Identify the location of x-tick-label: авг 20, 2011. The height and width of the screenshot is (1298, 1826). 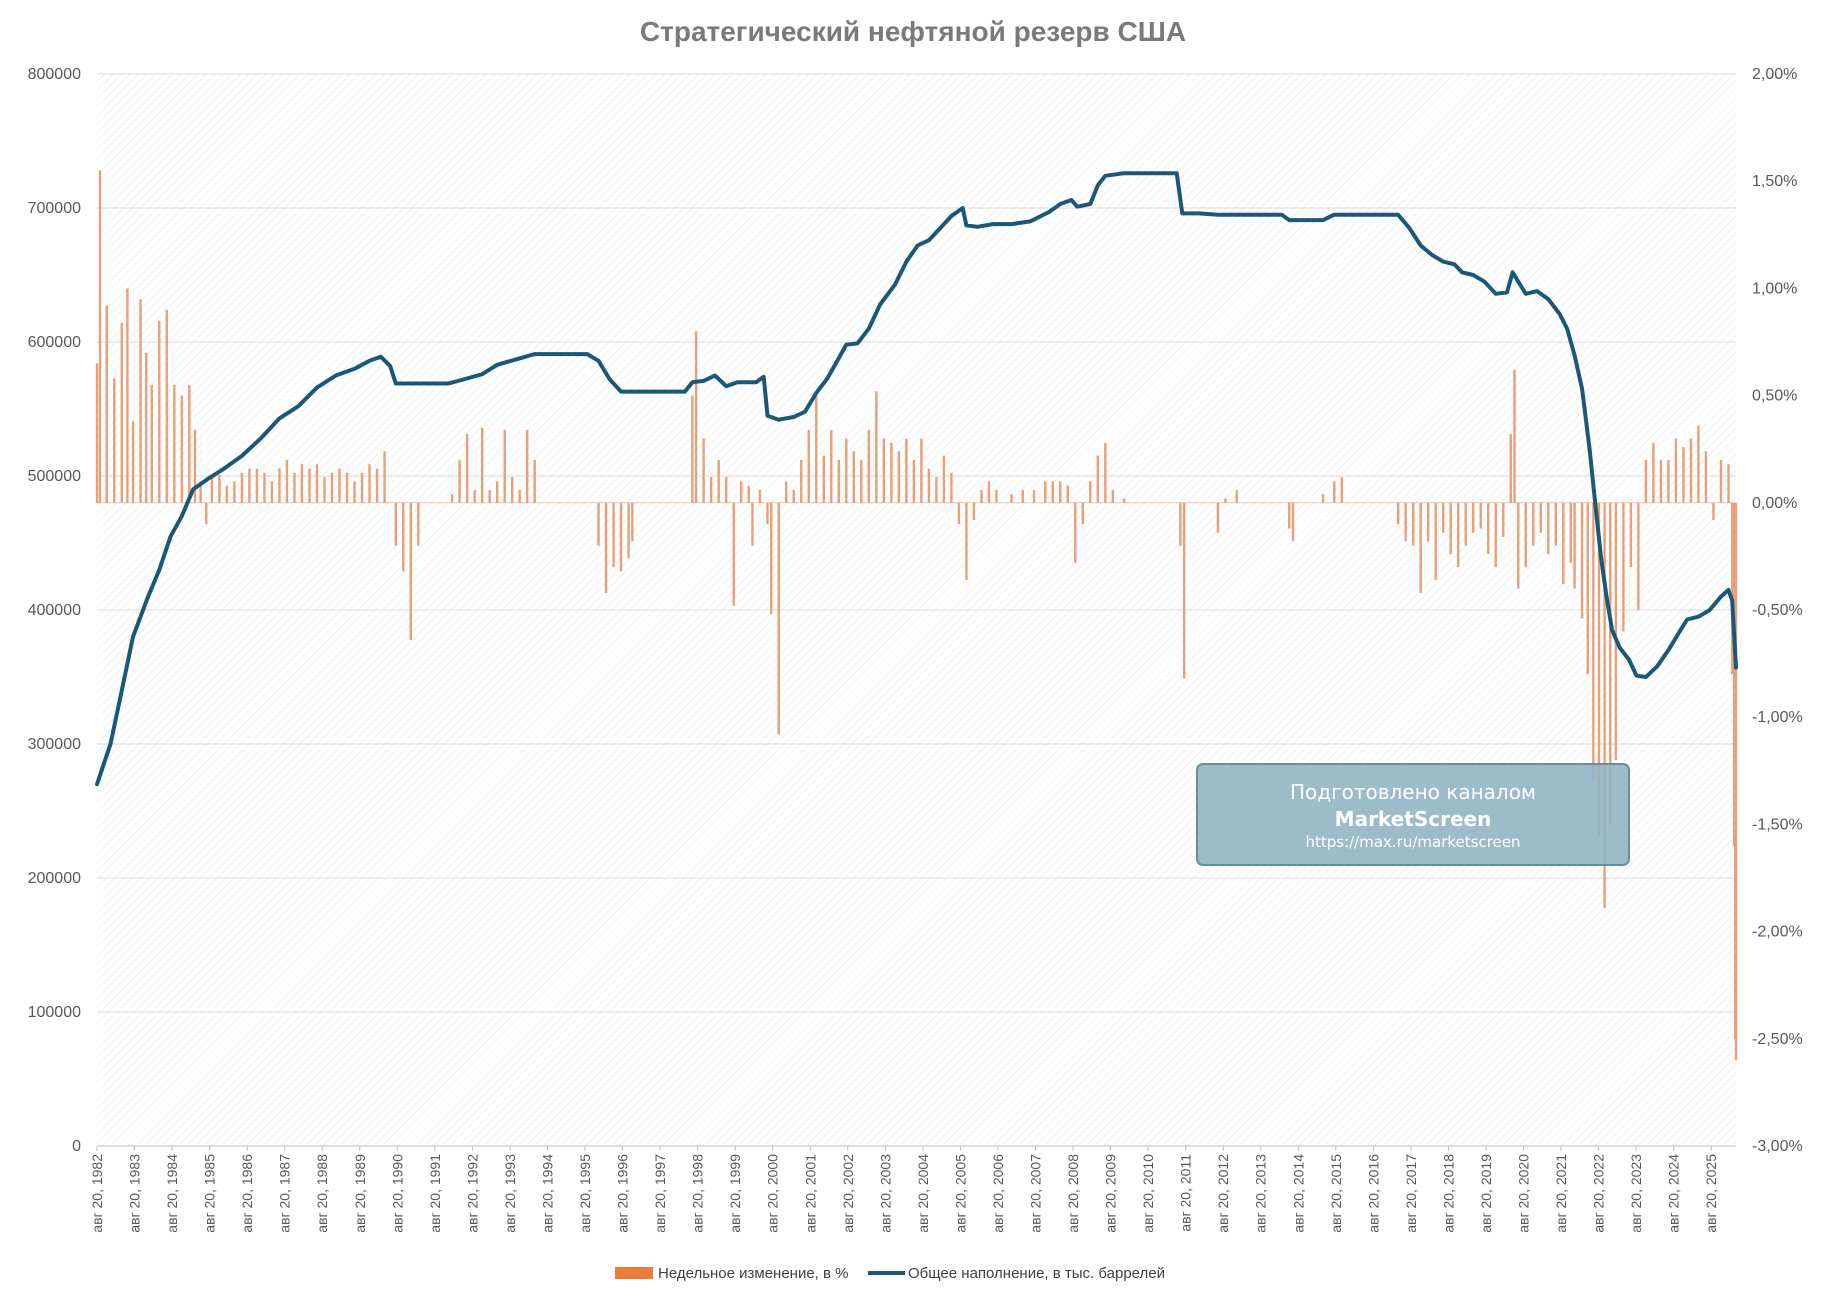
(1186, 1193).